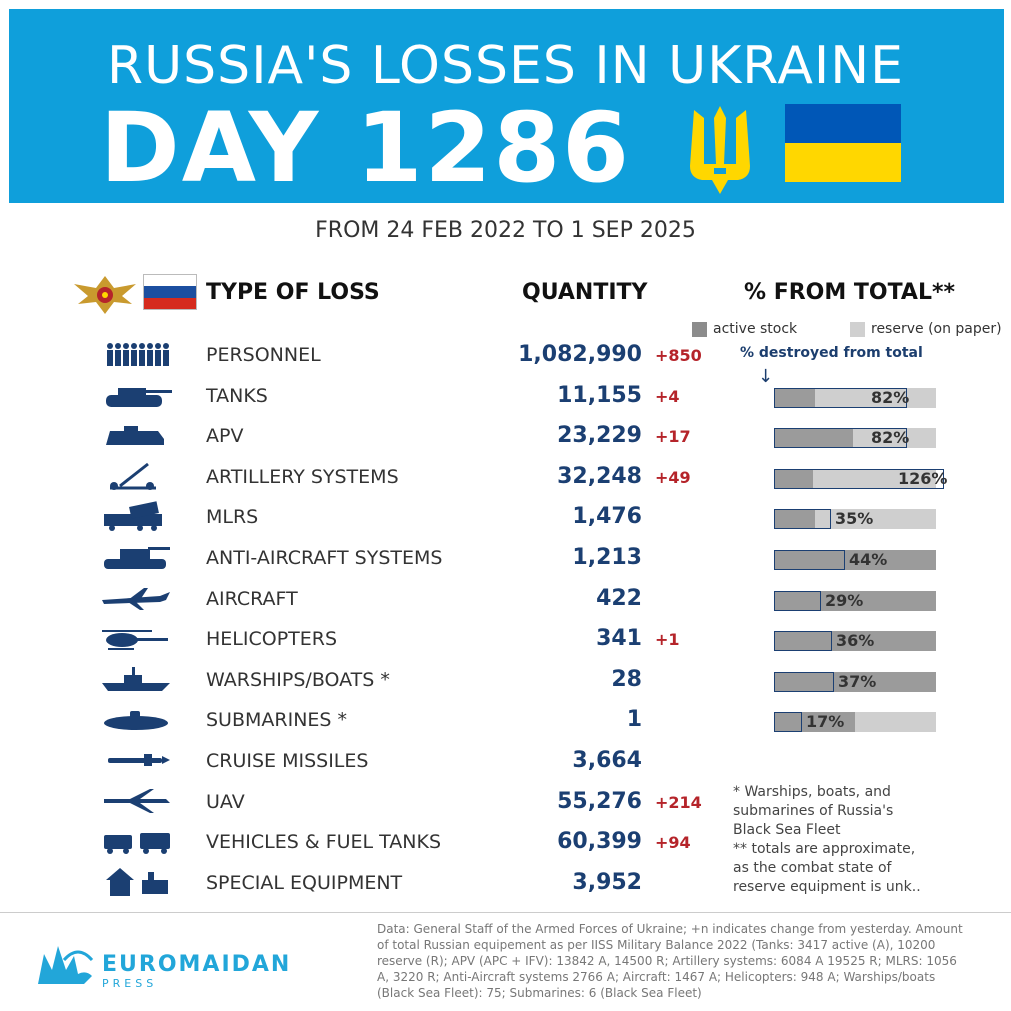 The height and width of the screenshot is (1011, 1011). Describe the element at coordinates (304, 882) in the screenshot. I see `row-label: SPECIAL EQUIPMENT` at that location.